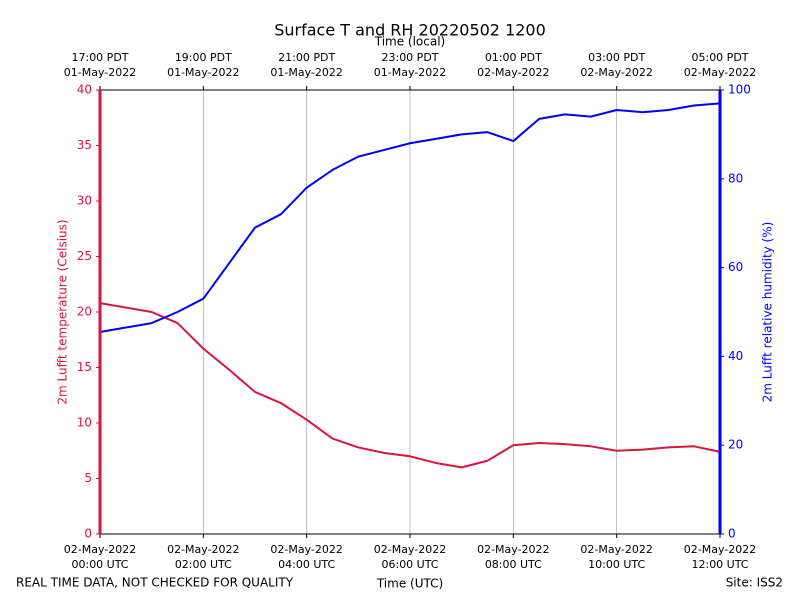 The height and width of the screenshot is (600, 800). Describe the element at coordinates (410, 30) in the screenshot. I see `chart-title: Surface T and RH 20220502 1200` at that location.